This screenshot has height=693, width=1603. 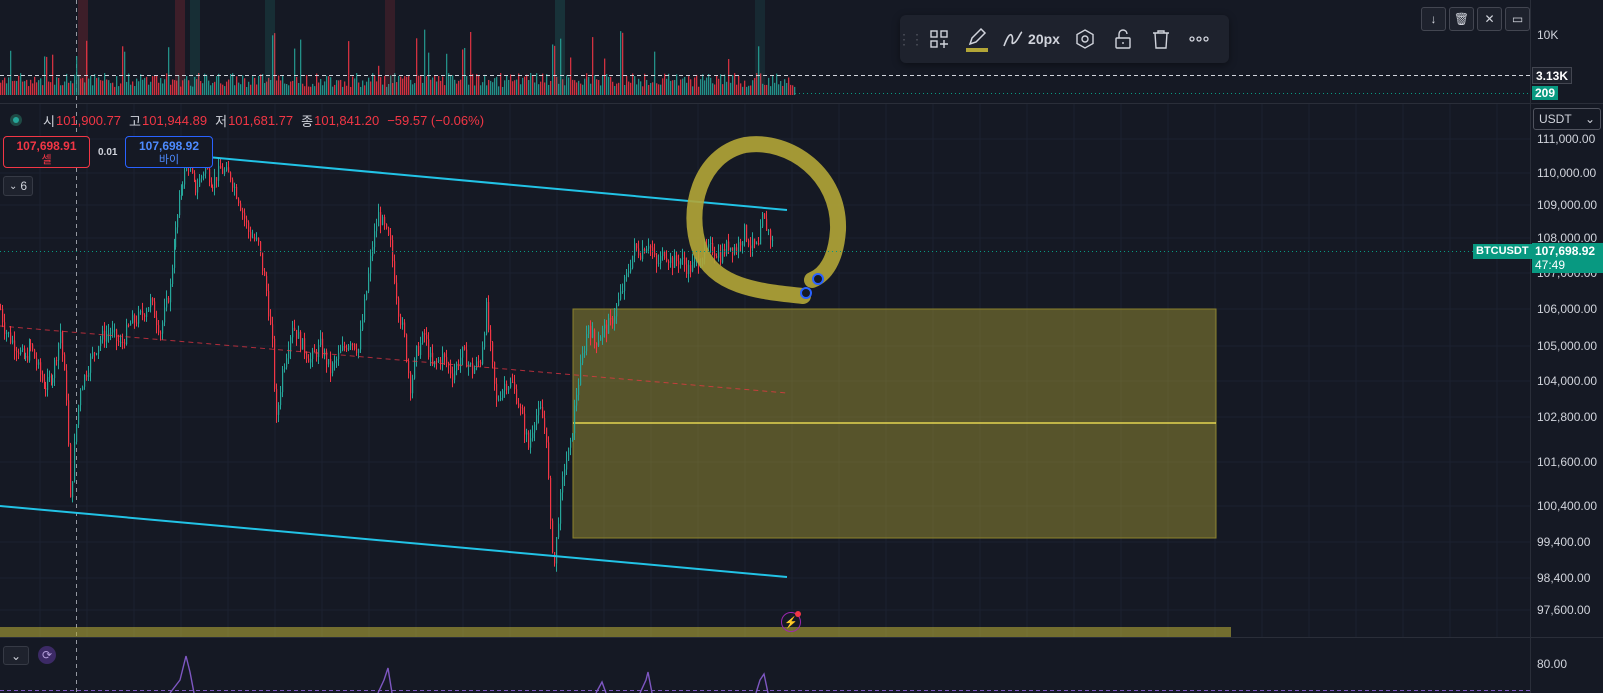 What do you see at coordinates (1123, 39) in the screenshot?
I see `unlock-icon` at bounding box center [1123, 39].